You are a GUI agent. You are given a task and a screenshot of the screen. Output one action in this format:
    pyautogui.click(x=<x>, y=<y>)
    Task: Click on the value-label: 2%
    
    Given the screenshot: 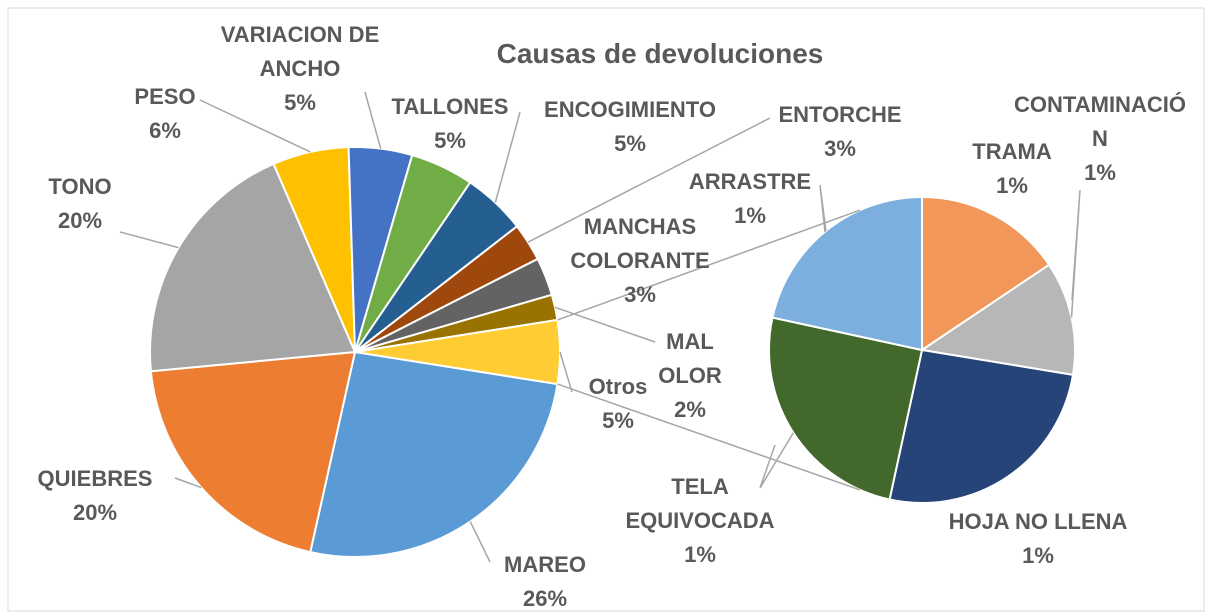 What is the action you would take?
    pyautogui.click(x=690, y=409)
    